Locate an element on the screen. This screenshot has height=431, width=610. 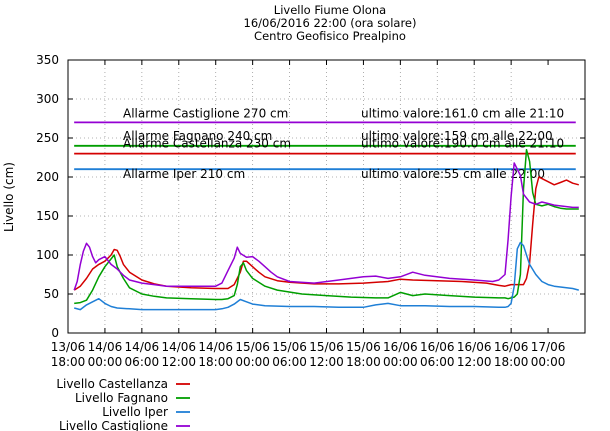
y-tick-label: 150 is located at coordinates (47, 216).